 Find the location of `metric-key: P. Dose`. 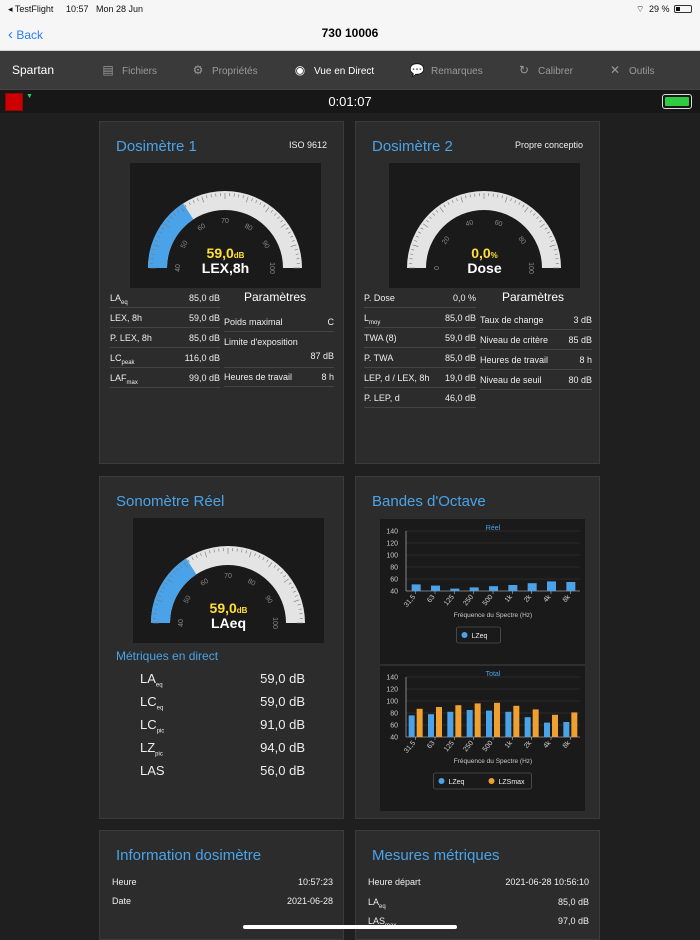

metric-key: P. Dose is located at coordinates (379, 298).